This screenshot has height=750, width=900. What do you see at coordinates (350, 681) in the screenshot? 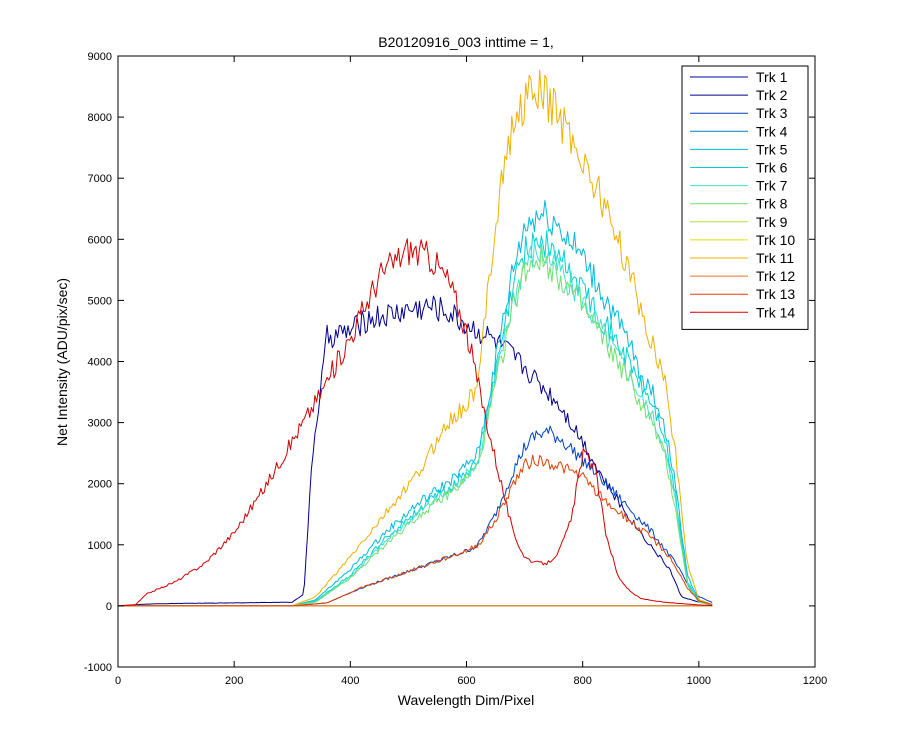
I see `x-tick-label: 400` at bounding box center [350, 681].